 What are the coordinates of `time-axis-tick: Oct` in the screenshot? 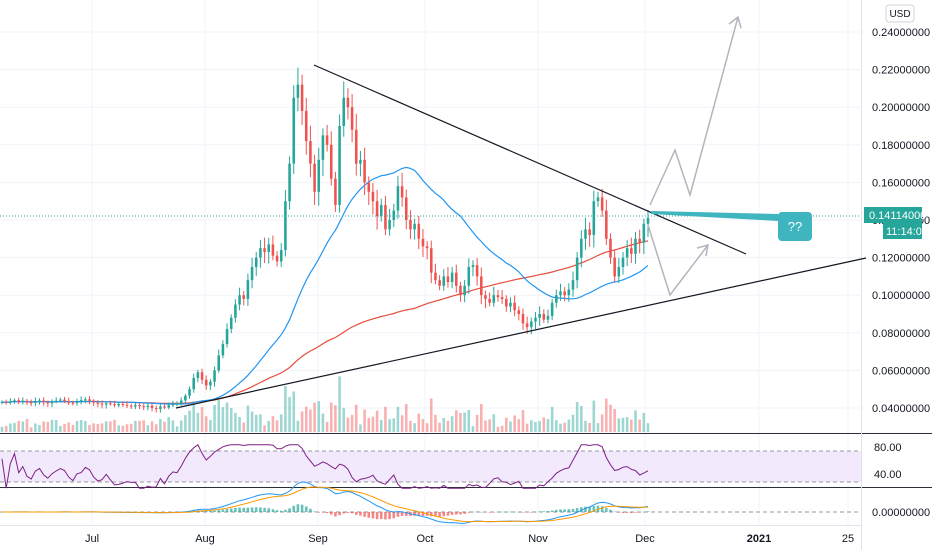 It's located at (424, 539).